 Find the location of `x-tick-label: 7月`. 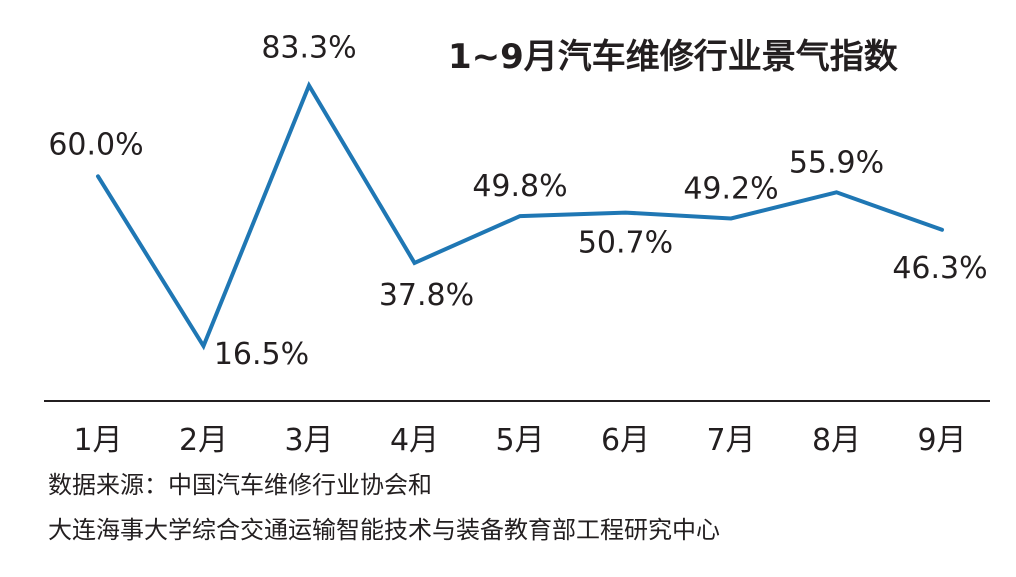

x-tick-label: 7月 is located at coordinates (730, 440).